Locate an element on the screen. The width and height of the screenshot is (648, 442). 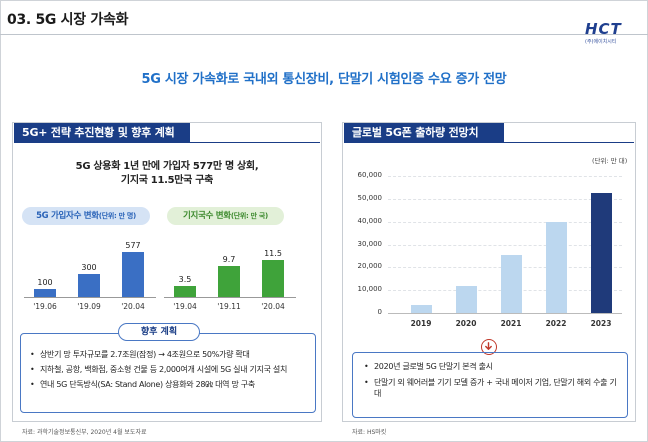
subscribers-tick-label: '20.04 is located at coordinates (133, 306).